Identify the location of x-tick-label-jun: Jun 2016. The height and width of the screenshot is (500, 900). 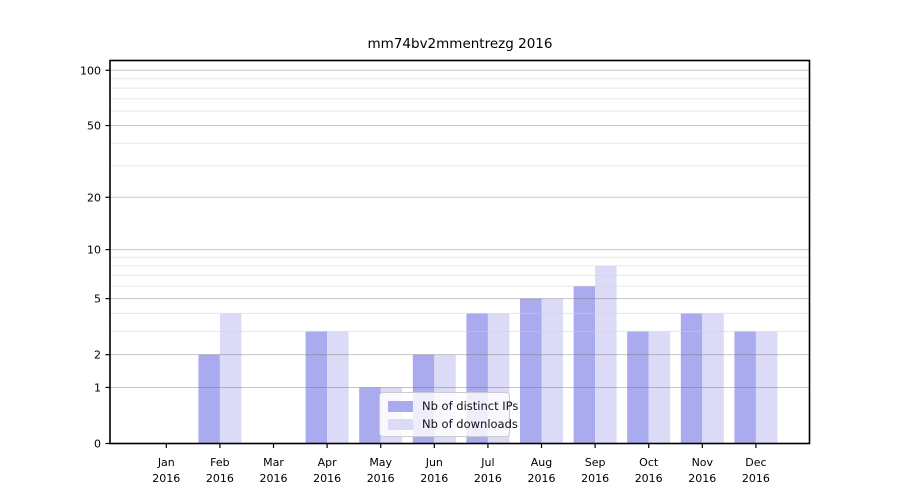
(434, 470).